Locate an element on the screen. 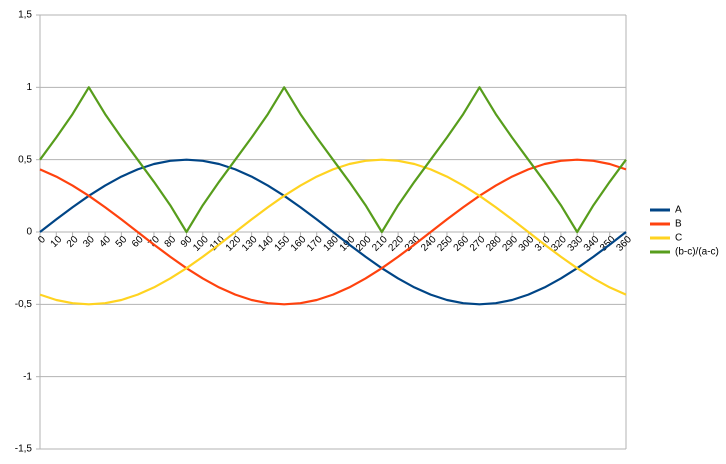  x-tick-label: 330 is located at coordinates (576, 244).